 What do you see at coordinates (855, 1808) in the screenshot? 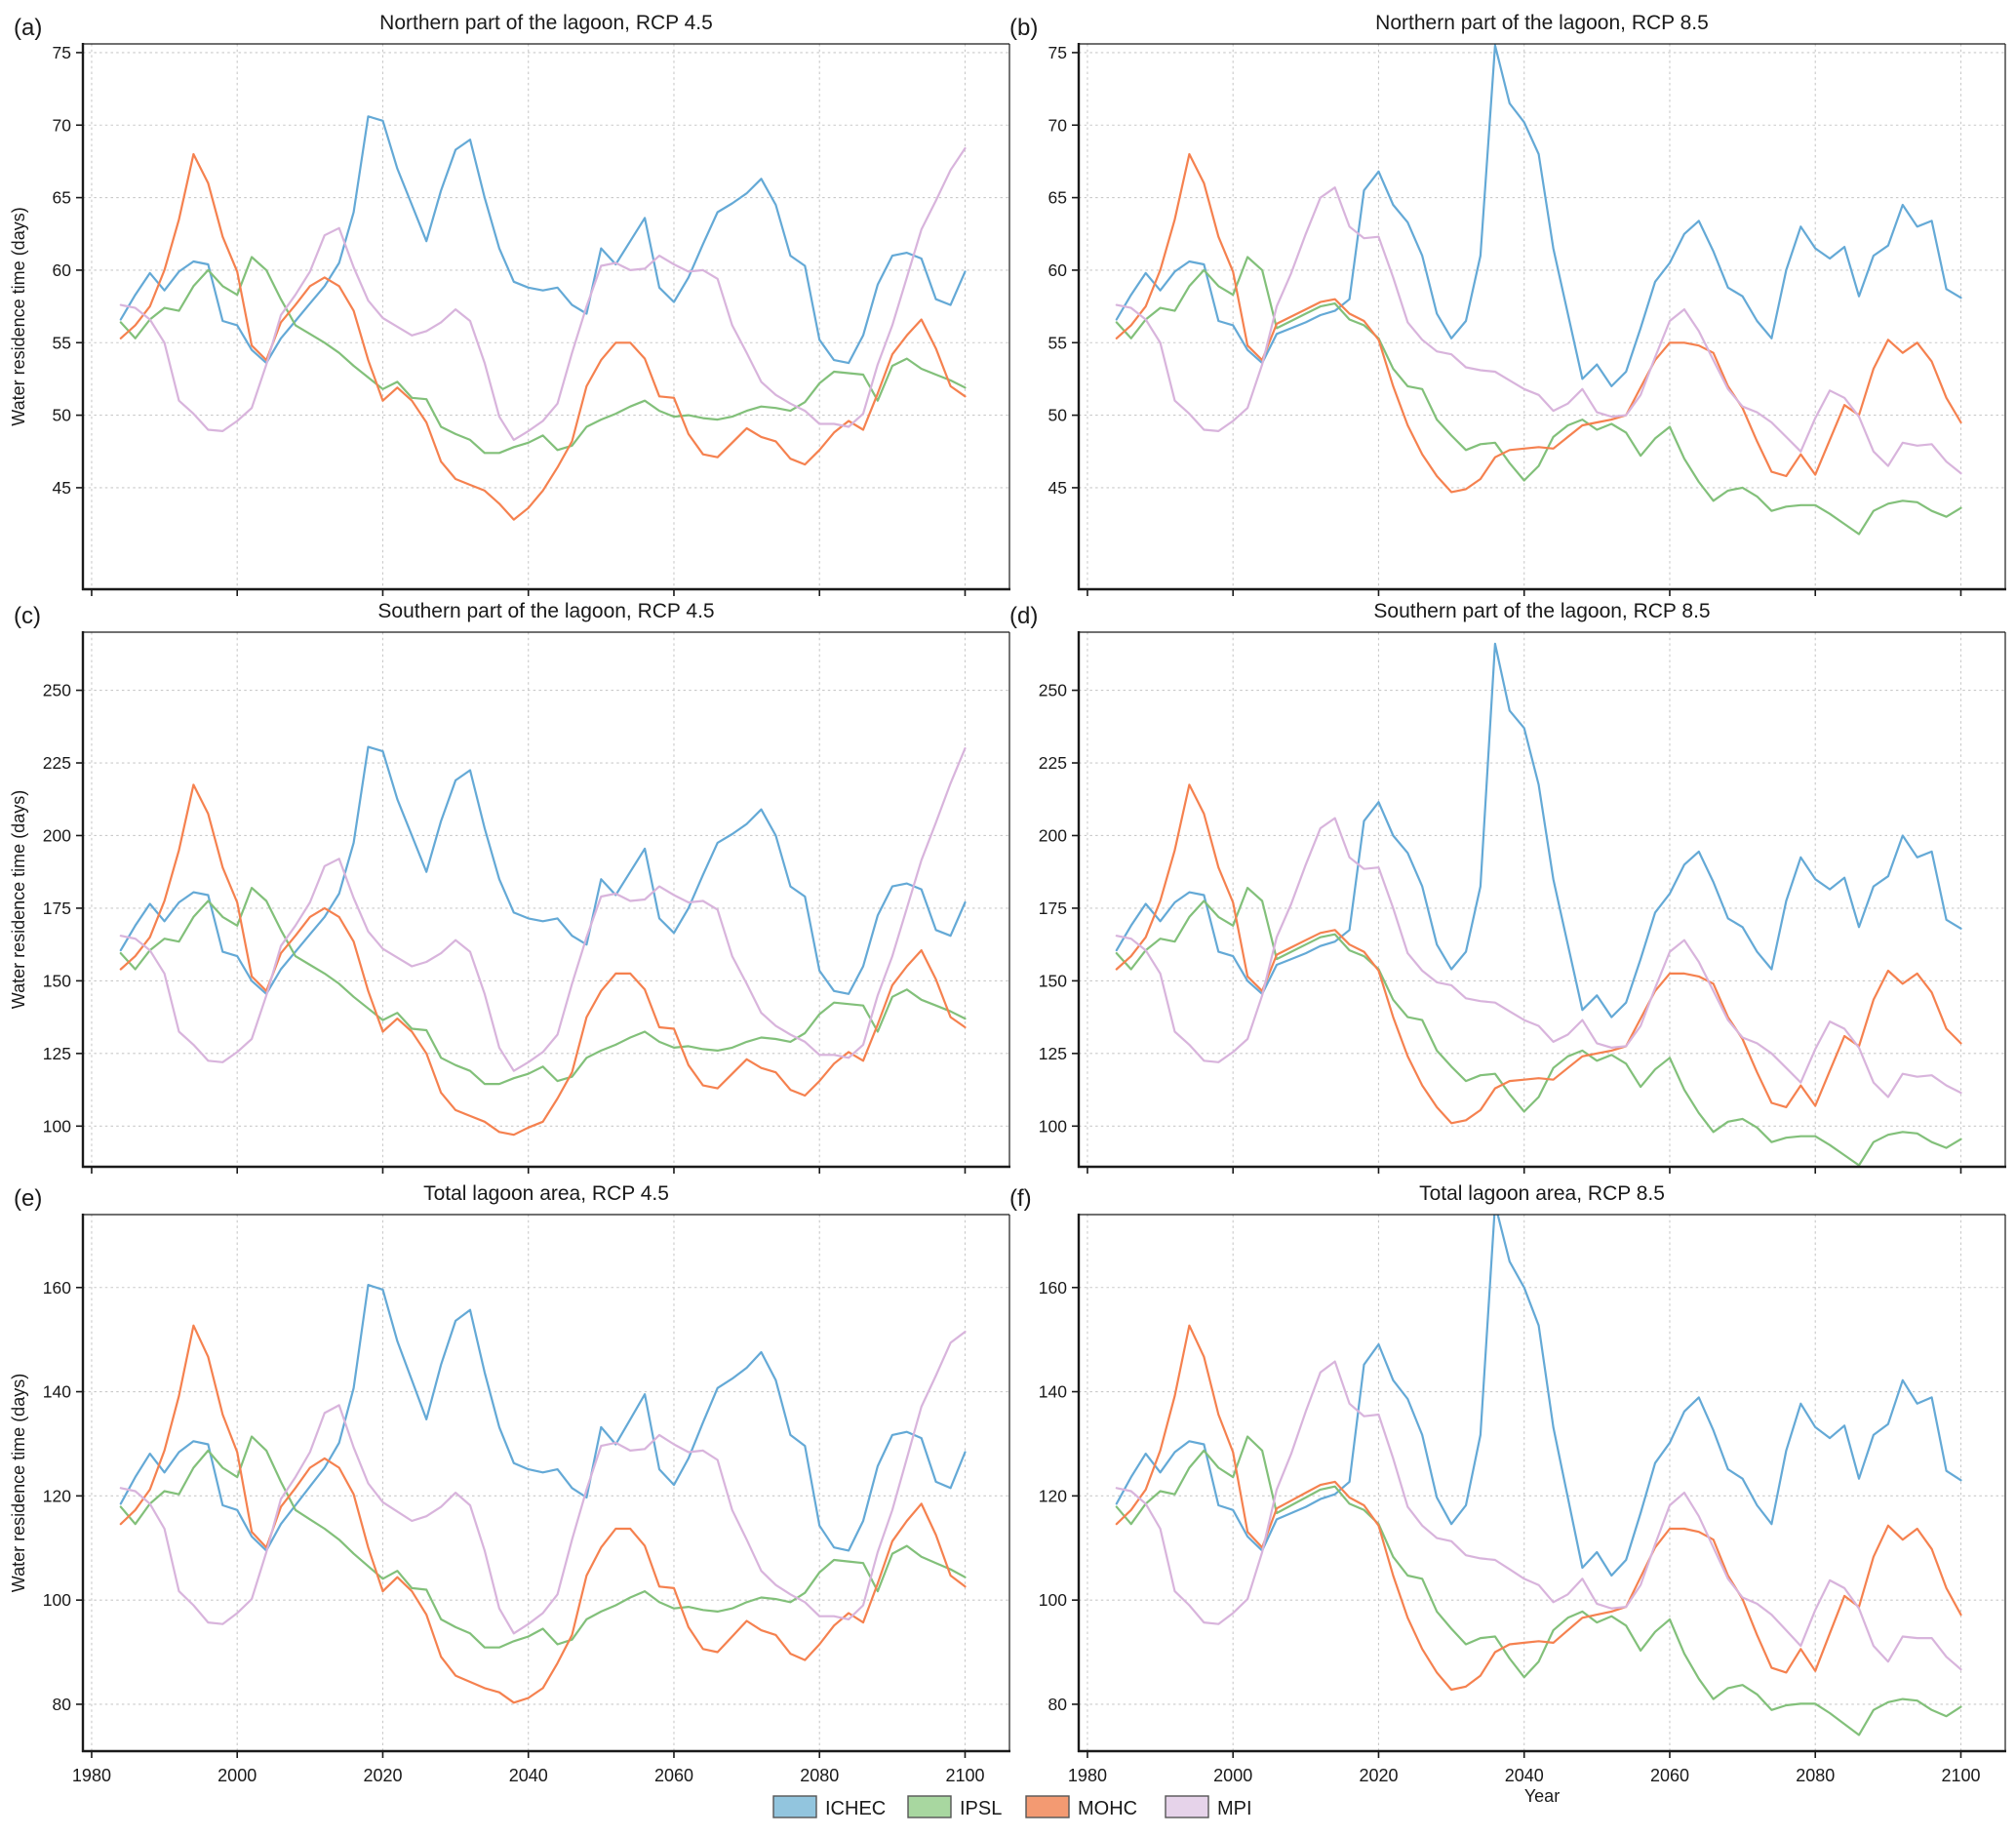
I see `legend-label: ICHEC` at bounding box center [855, 1808].